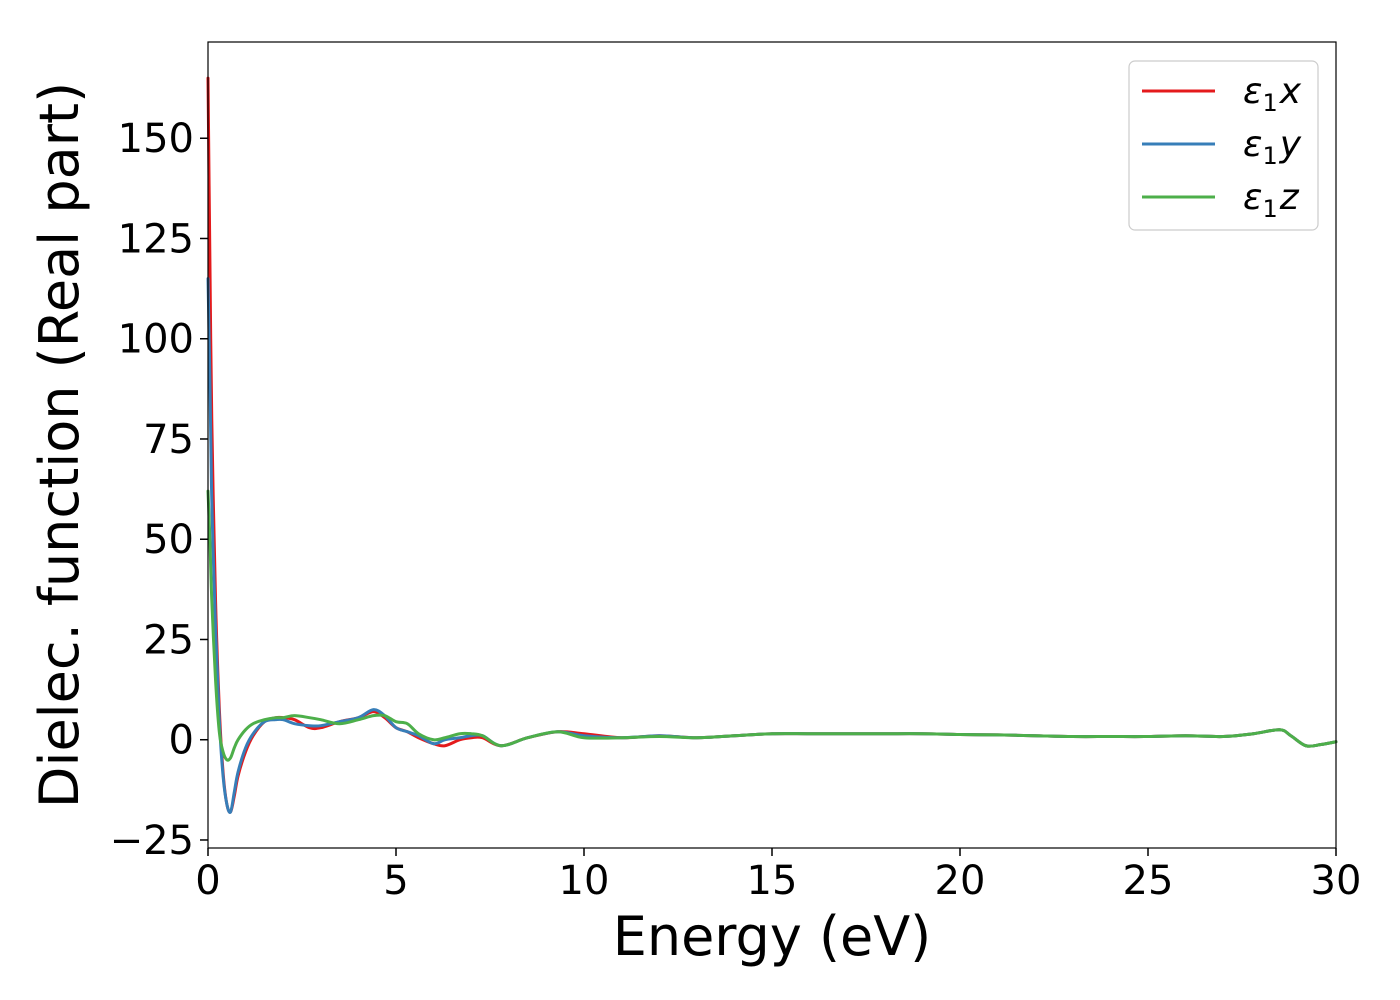  What do you see at coordinates (1272, 94) in the screenshot?
I see `legend-label-x: ε1x` at bounding box center [1272, 94].